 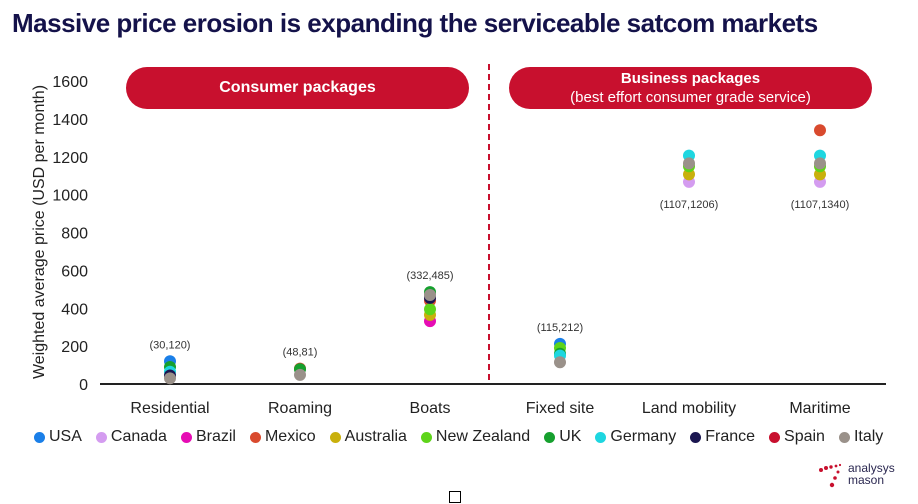 I want to click on legend-item: New Zealand, so click(x=475, y=437).